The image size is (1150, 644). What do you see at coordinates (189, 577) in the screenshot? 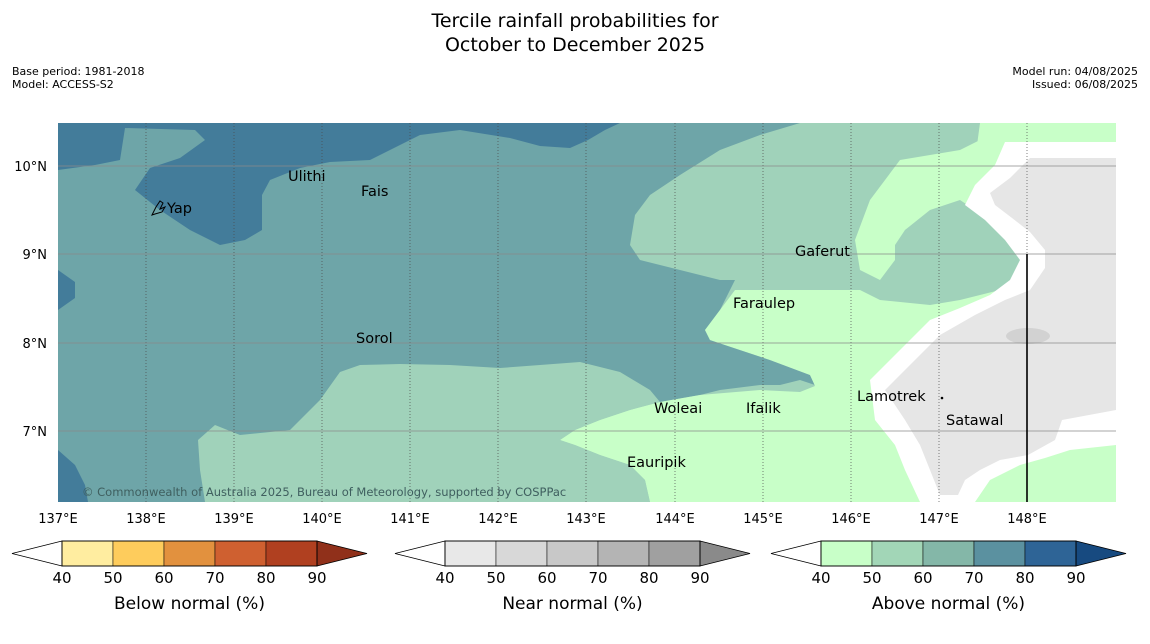
I see `below-normal-colorbar: 40 50 60 70 80 90 Below normal (%)` at bounding box center [189, 577].